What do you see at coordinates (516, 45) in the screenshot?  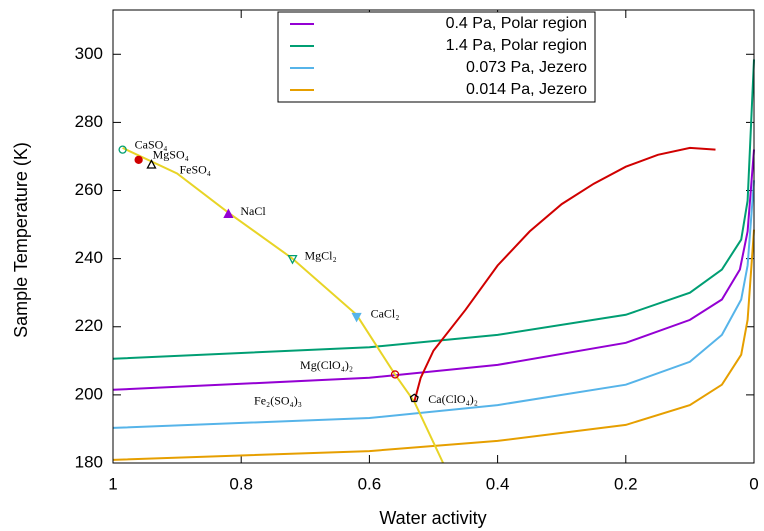 I see `legend-label: 1.4 Pa, Polar region` at bounding box center [516, 45].